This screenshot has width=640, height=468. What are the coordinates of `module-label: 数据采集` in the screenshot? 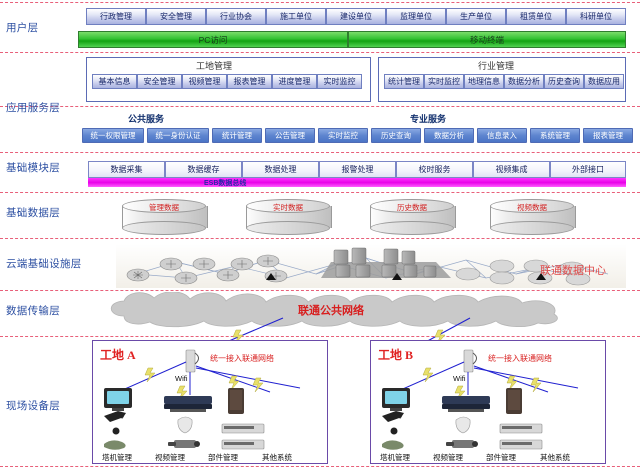 It's located at (126, 169).